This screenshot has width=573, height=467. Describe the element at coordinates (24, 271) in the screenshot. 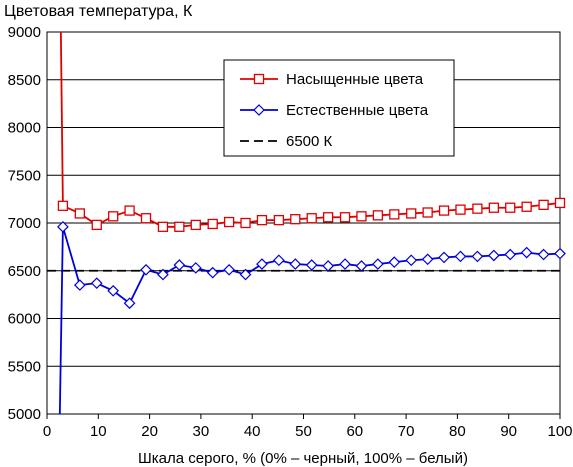

I see `y-tick-label: 6500` at that location.